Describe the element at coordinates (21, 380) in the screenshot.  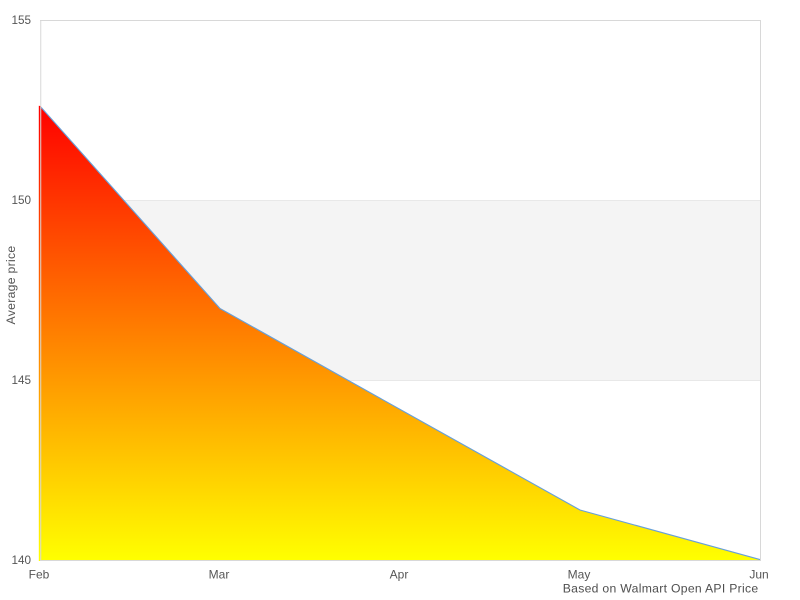
I see `svg-text: 145` at that location.